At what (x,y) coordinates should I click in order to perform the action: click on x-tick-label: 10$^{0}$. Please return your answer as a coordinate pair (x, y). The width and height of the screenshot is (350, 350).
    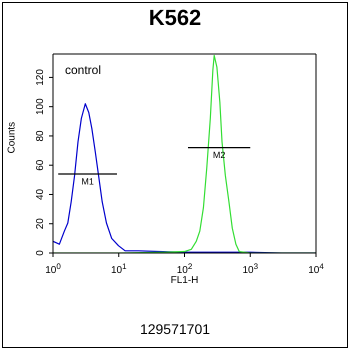
    Looking at the image, I should click on (53, 269).